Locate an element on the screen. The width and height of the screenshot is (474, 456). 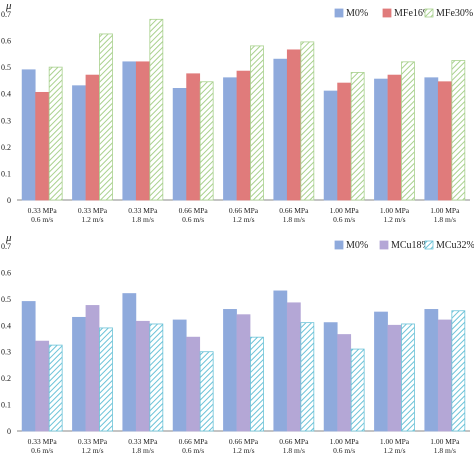
legend-label: MCu32% is located at coordinates (455, 245).